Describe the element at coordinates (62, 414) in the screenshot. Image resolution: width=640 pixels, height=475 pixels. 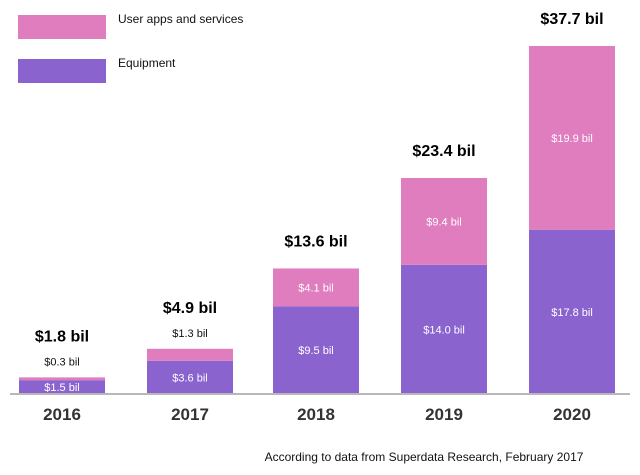
I see `x-tick-2016: 2016` at that location.